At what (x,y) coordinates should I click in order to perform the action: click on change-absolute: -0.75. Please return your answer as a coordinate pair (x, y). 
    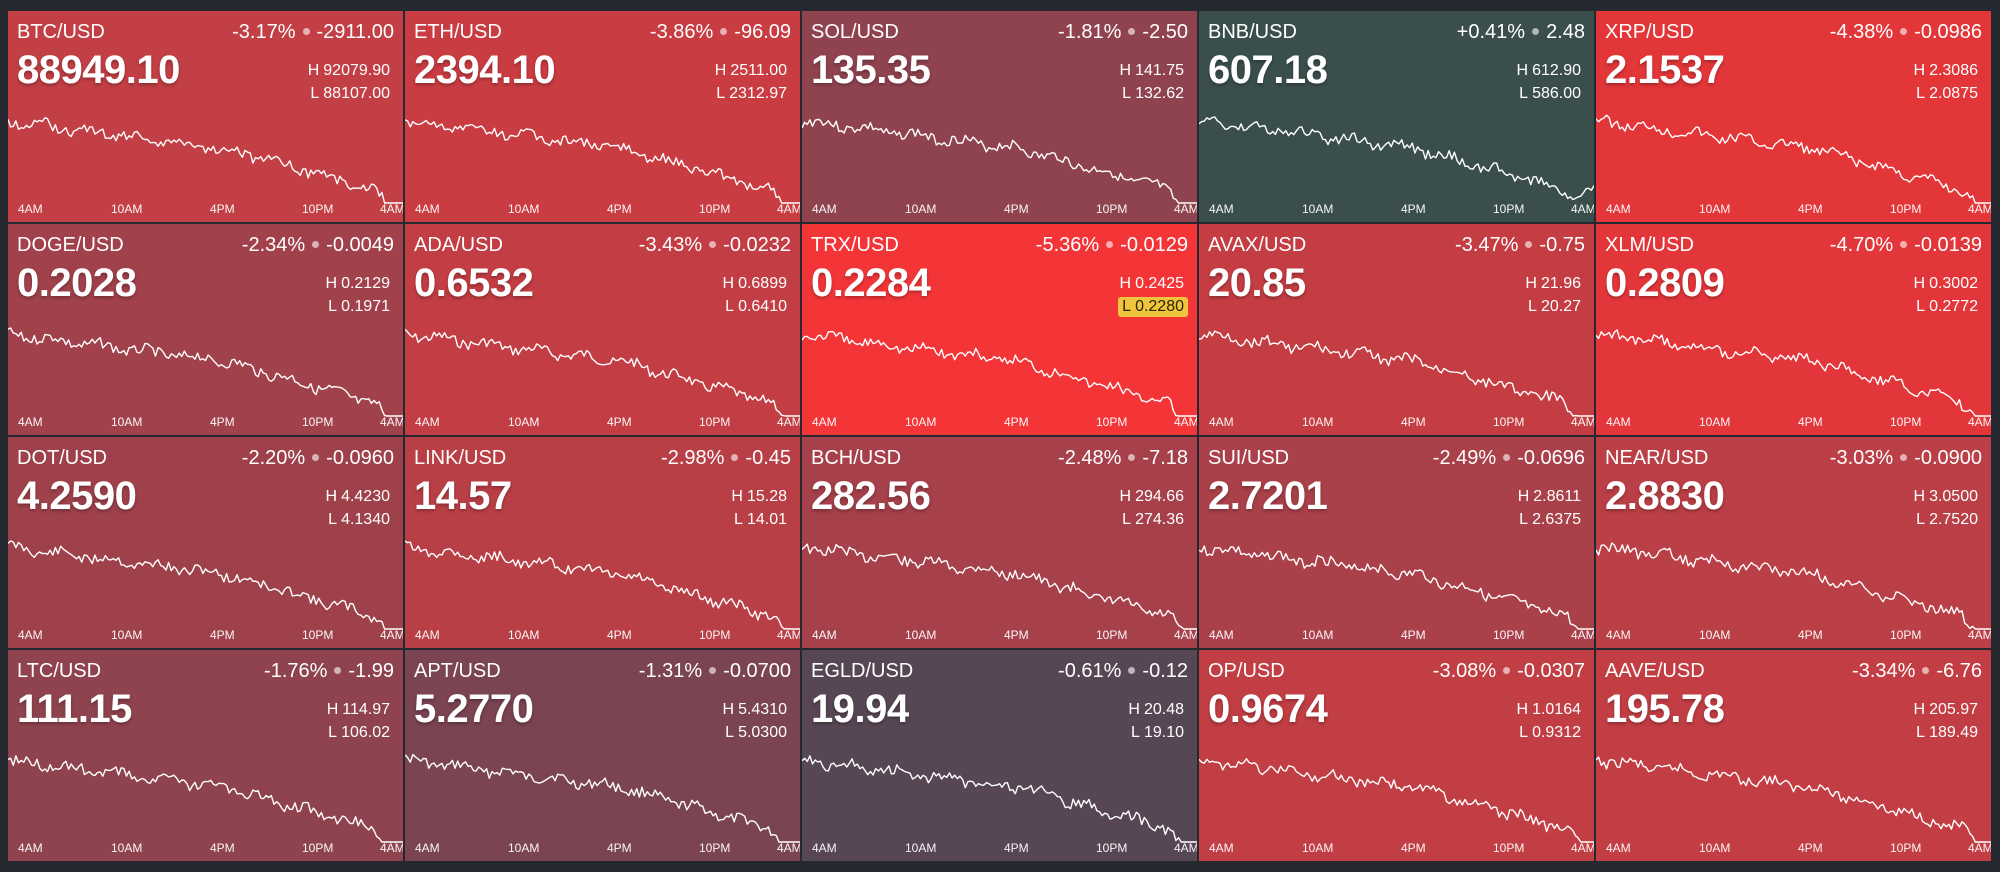
    Looking at the image, I should click on (1562, 245).